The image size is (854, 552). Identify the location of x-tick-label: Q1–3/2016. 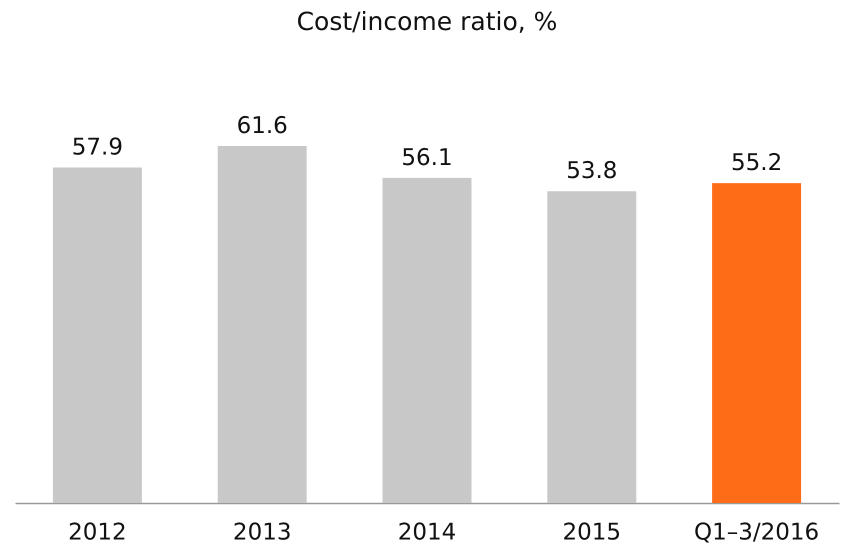
(757, 533).